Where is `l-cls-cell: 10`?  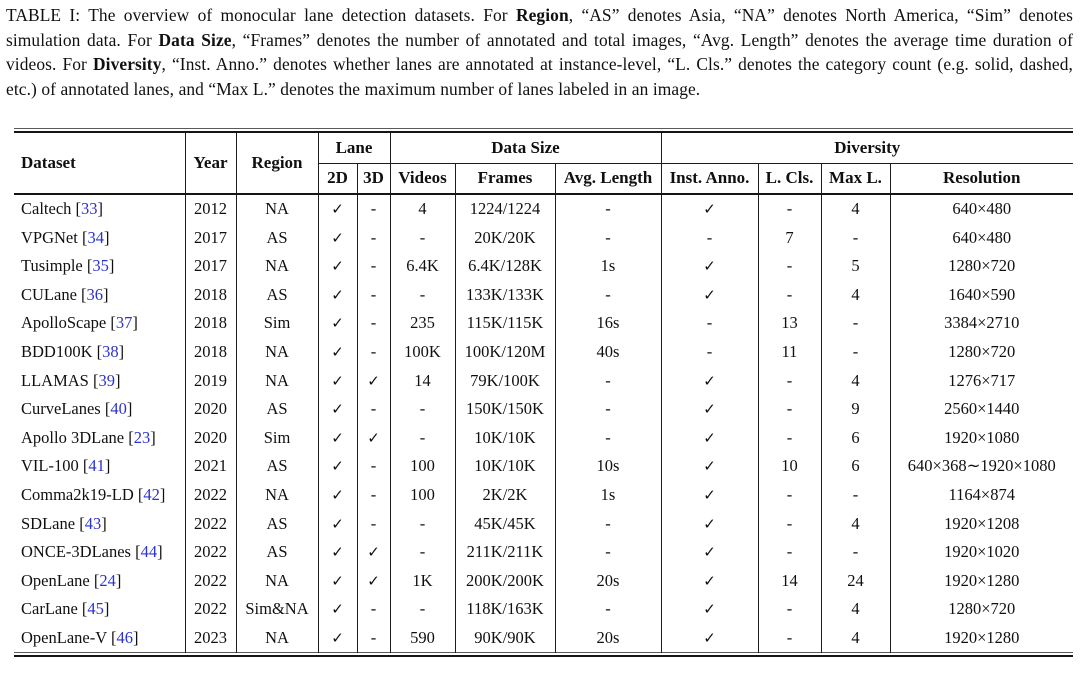
l-cls-cell: 10 is located at coordinates (789, 466).